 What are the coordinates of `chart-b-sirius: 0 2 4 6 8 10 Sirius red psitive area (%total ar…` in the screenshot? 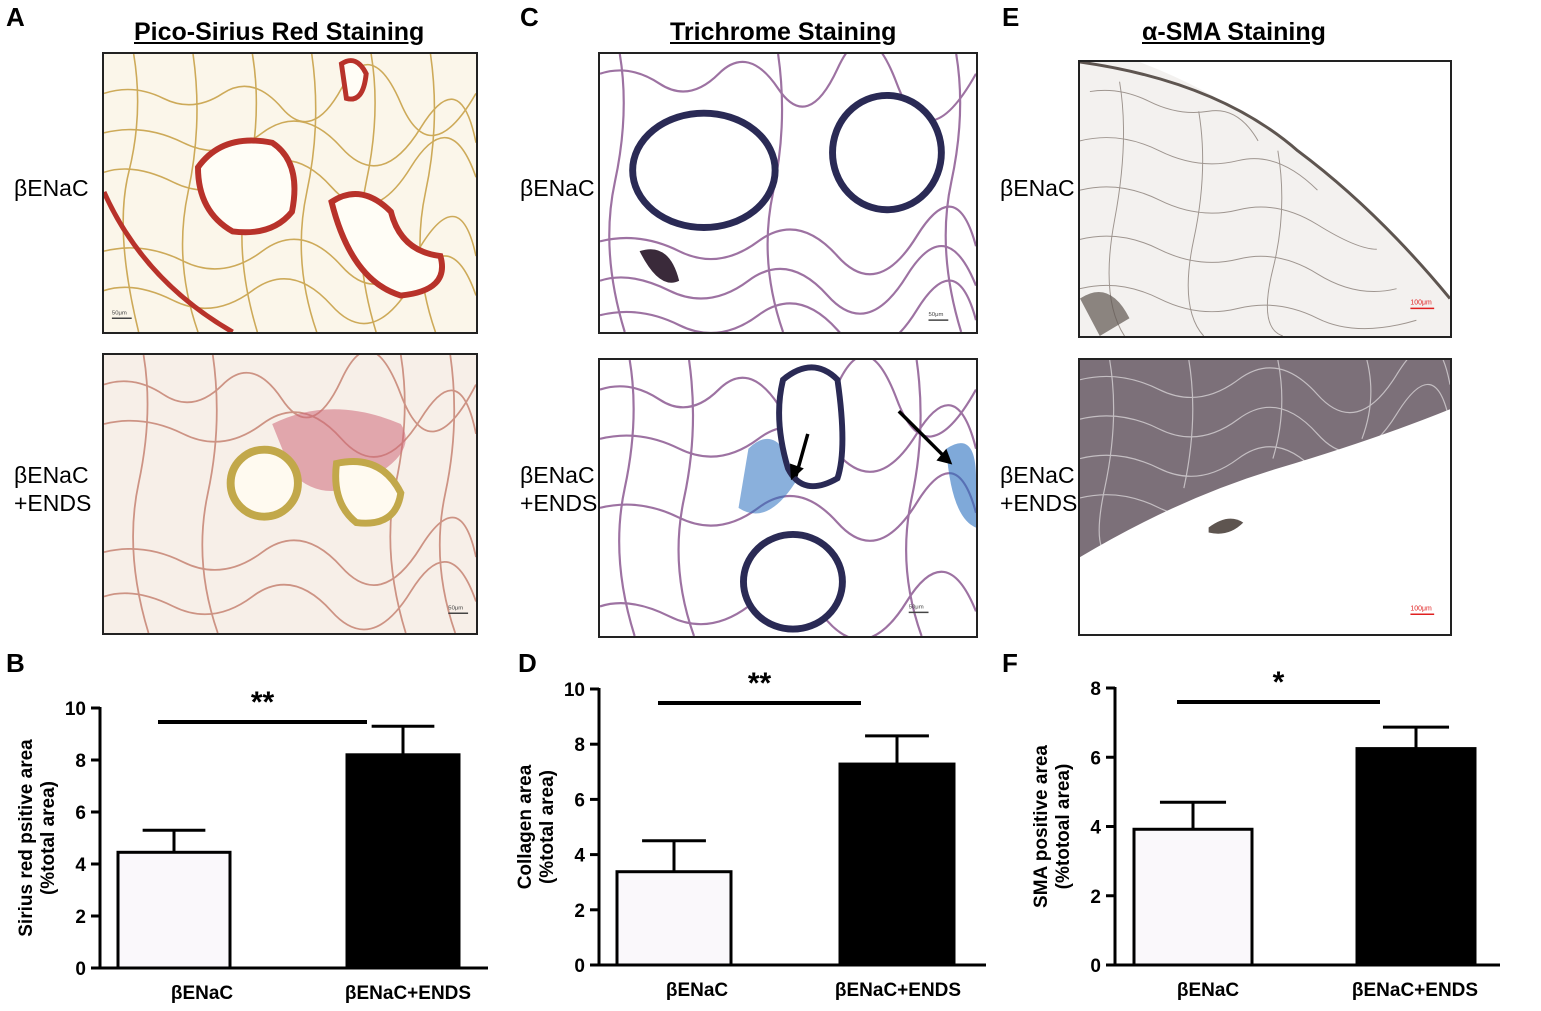 It's located at (250, 833).